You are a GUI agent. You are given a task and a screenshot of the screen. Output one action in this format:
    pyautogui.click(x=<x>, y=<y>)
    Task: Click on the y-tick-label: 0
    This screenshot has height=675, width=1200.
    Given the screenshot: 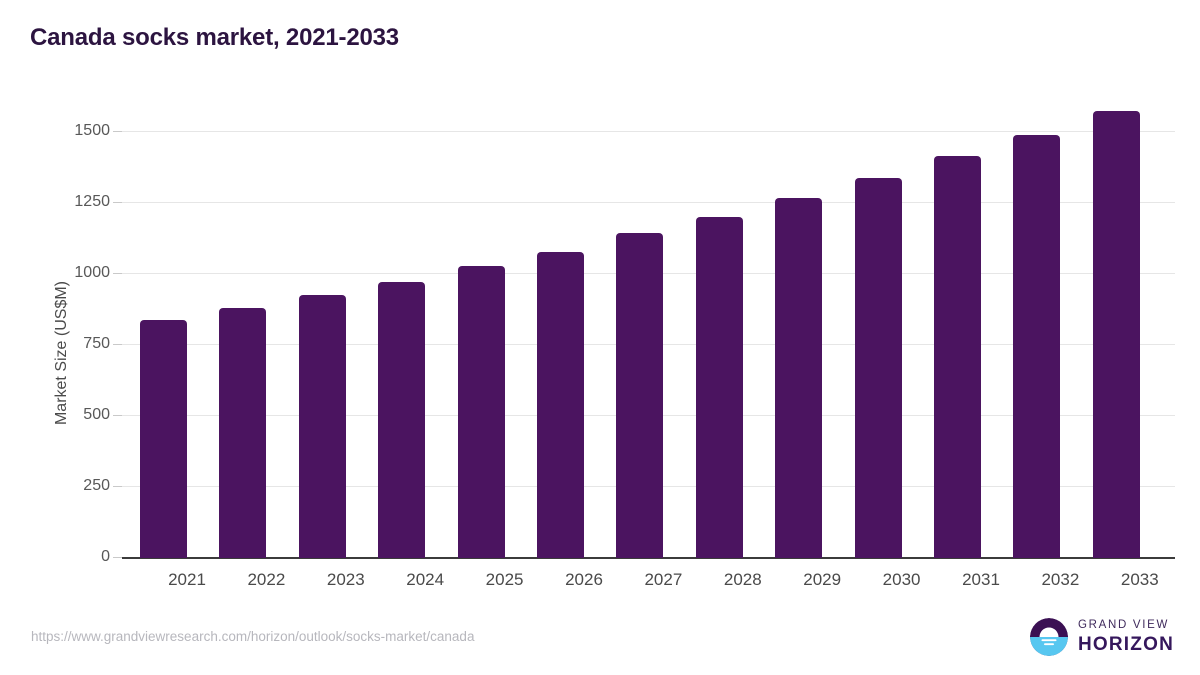 What is the action you would take?
    pyautogui.click(x=105, y=556)
    